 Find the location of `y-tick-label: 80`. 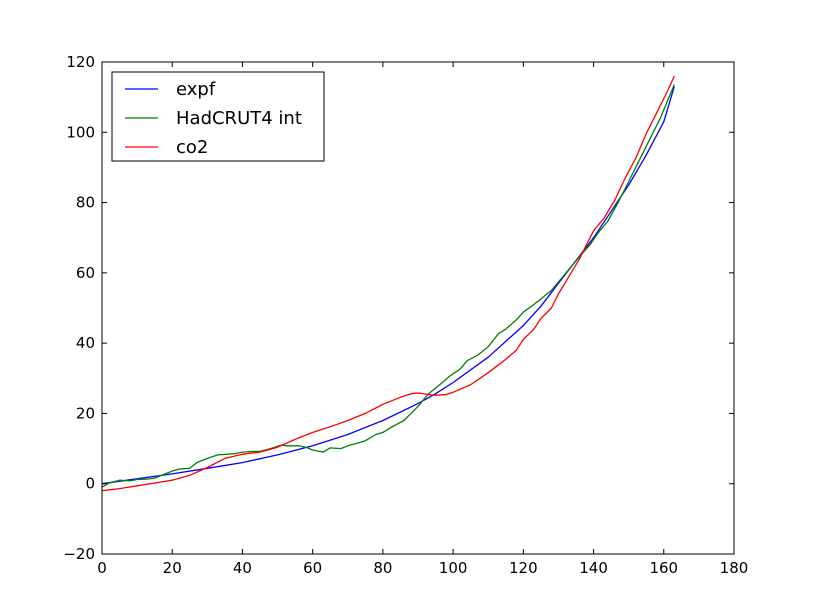

y-tick-label: 80 is located at coordinates (85, 203).